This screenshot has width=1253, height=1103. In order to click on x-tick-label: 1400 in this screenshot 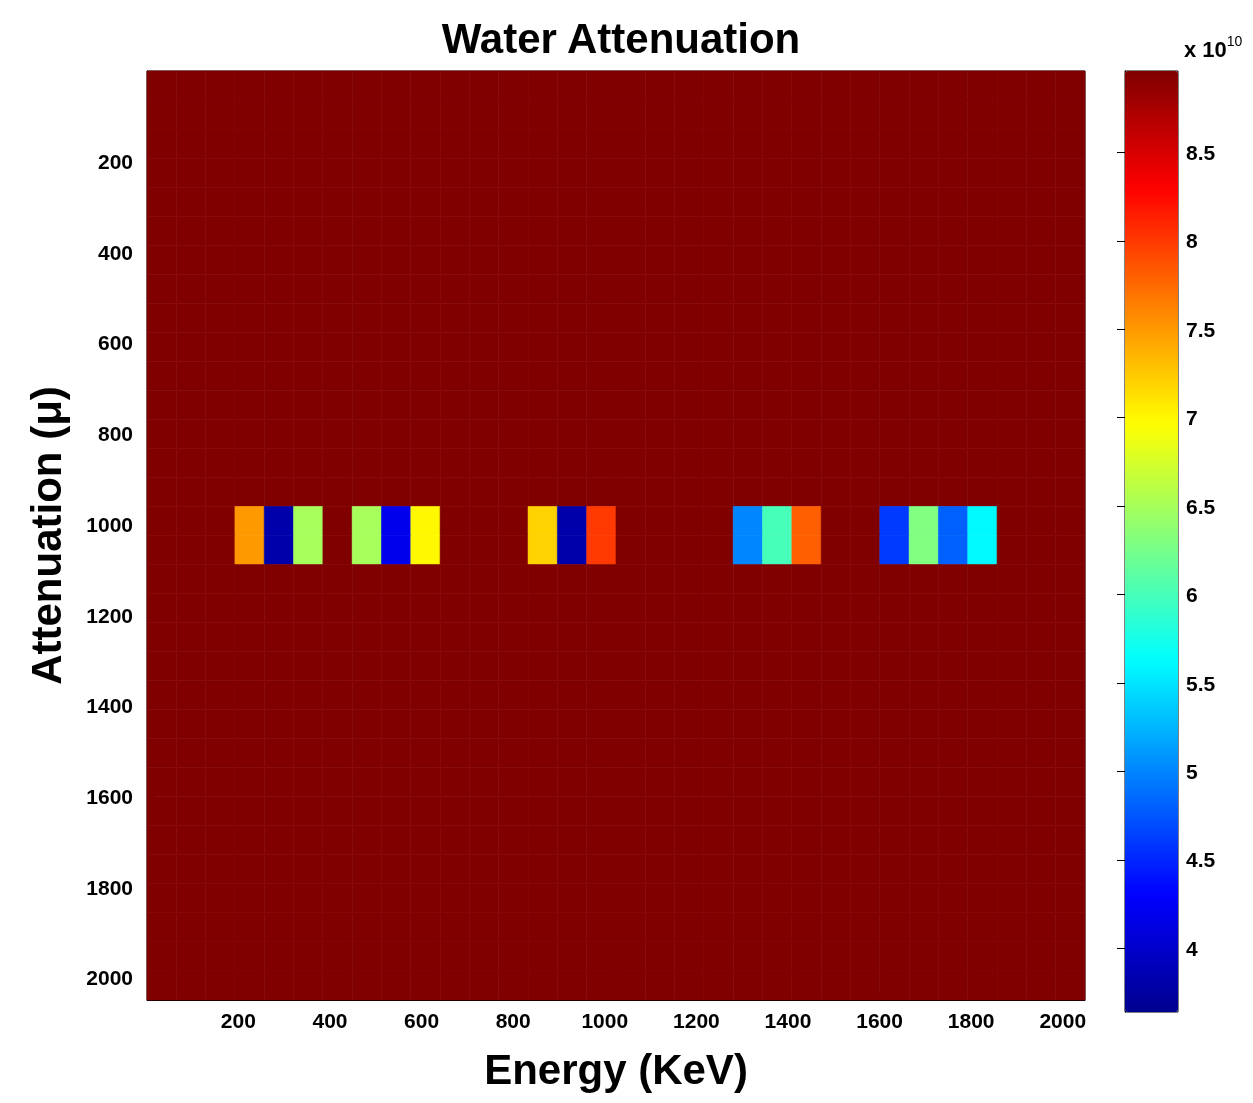, I will do `click(788, 1020)`.